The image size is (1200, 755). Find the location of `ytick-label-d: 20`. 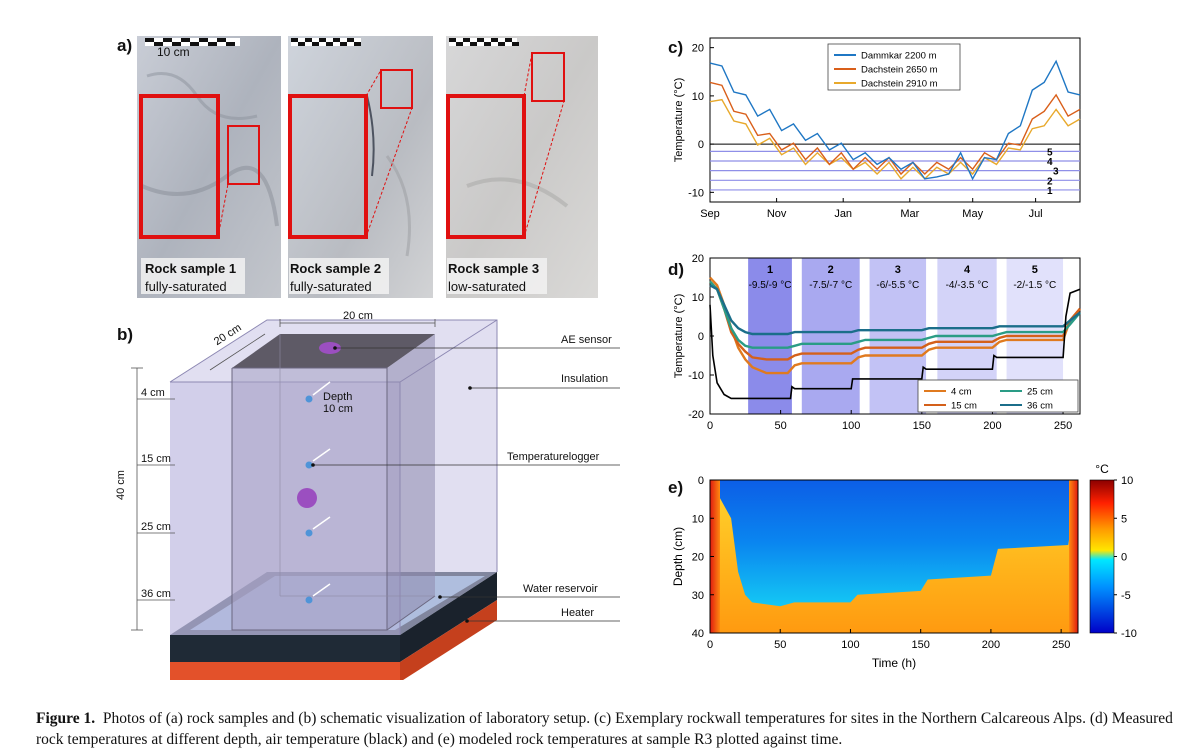

ytick-label-d: 20 is located at coordinates (698, 259).